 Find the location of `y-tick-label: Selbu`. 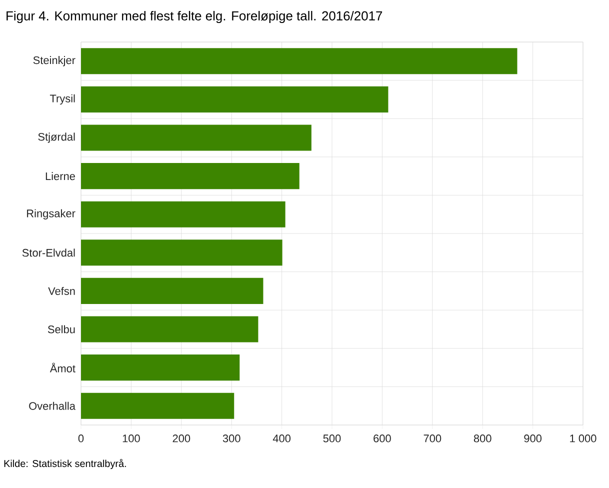

y-tick-label: Selbu is located at coordinates (61, 329).